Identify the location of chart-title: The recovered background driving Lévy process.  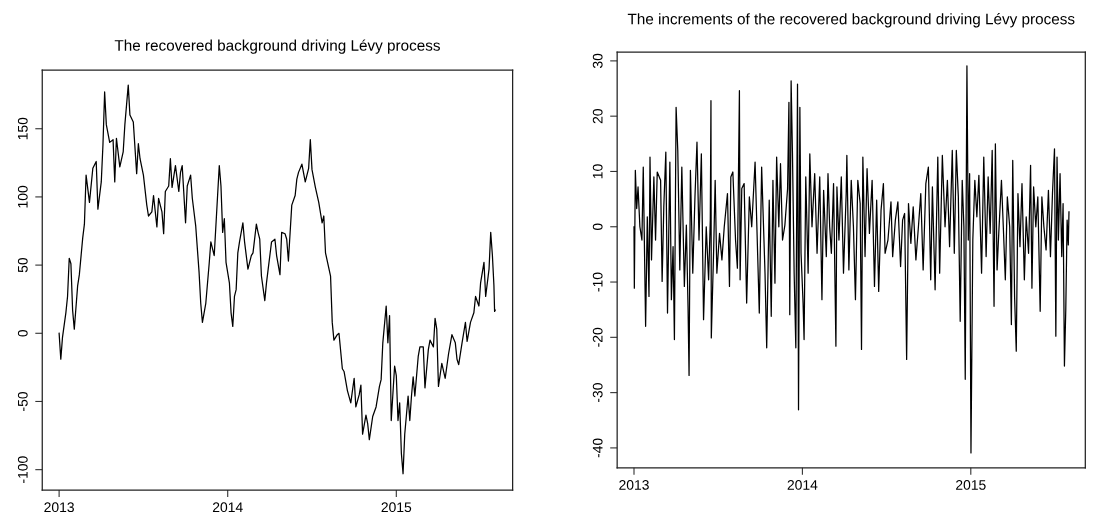
(277, 46).